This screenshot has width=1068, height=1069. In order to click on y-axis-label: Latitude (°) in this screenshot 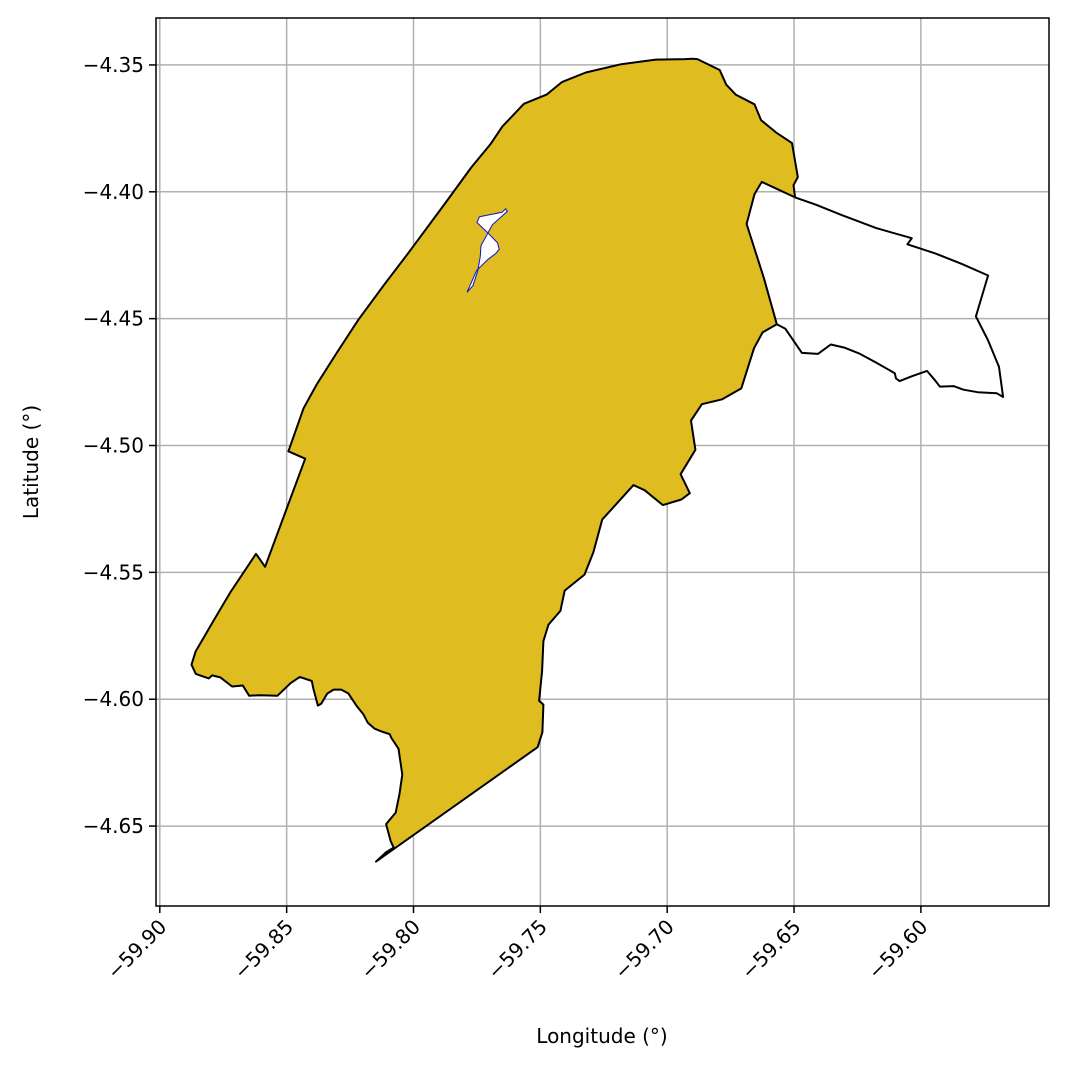, I will do `click(31, 462)`.